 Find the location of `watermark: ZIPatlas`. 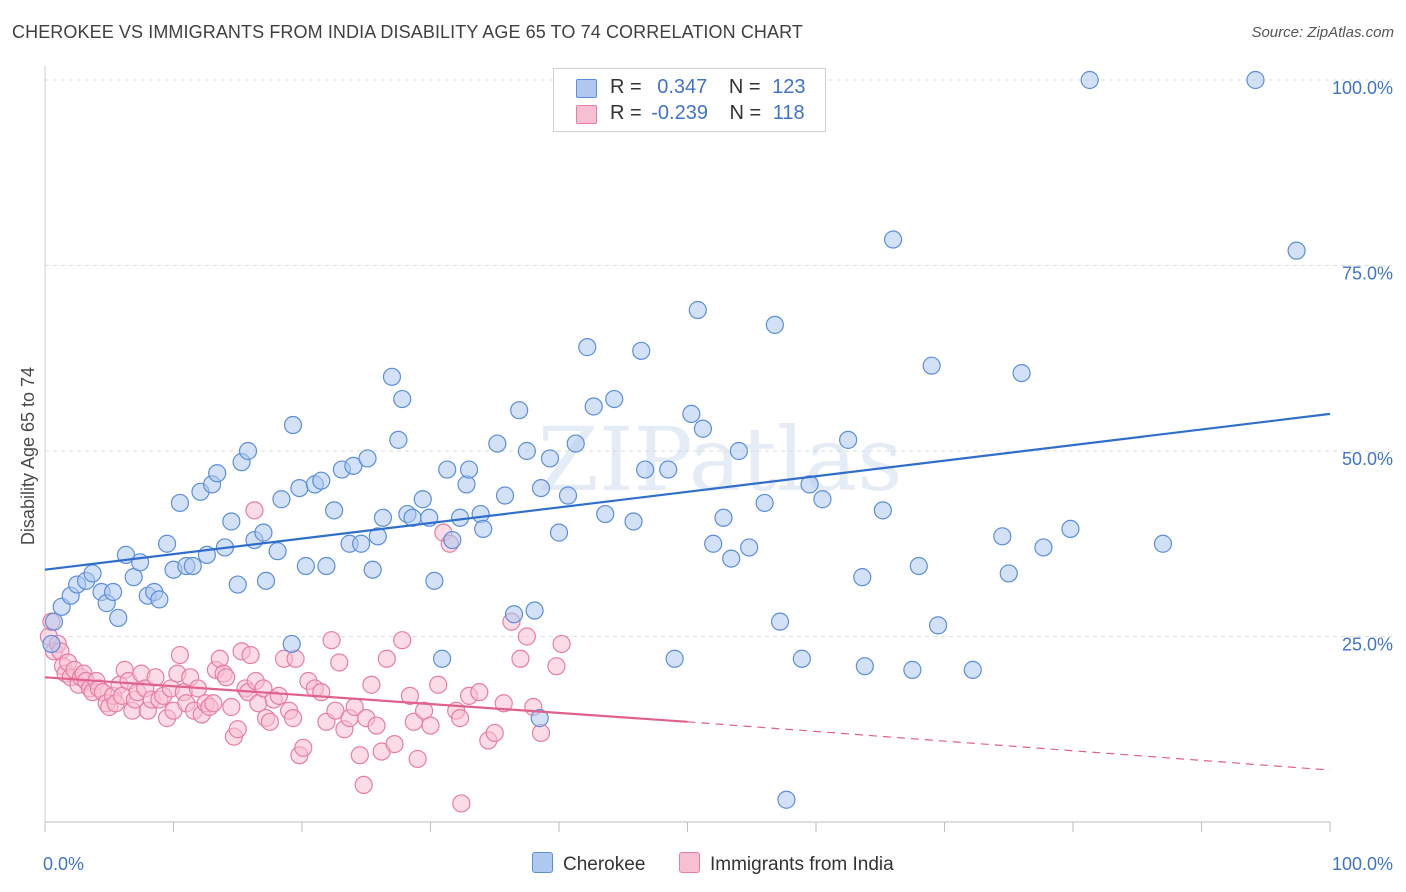

watermark: ZIPatlas is located at coordinates (720, 459).